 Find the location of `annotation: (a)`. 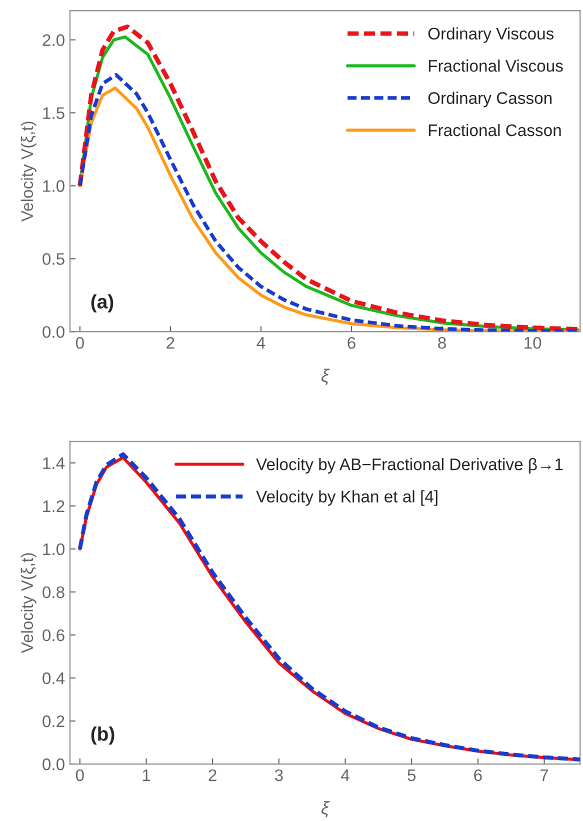

annotation: (a) is located at coordinates (102, 303).